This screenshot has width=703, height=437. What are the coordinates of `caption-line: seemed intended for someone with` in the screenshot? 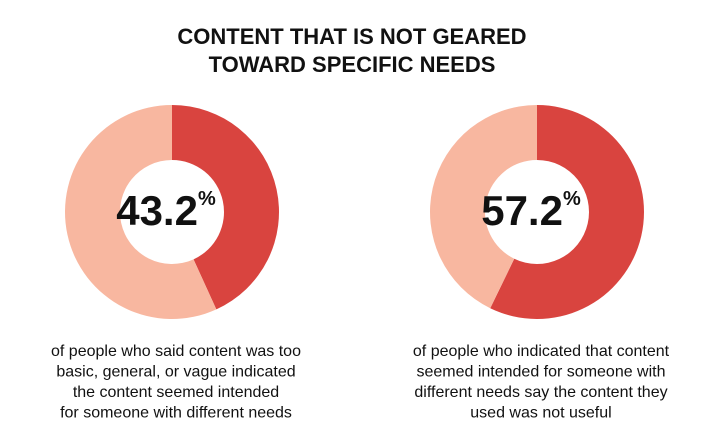 It's located at (540, 372).